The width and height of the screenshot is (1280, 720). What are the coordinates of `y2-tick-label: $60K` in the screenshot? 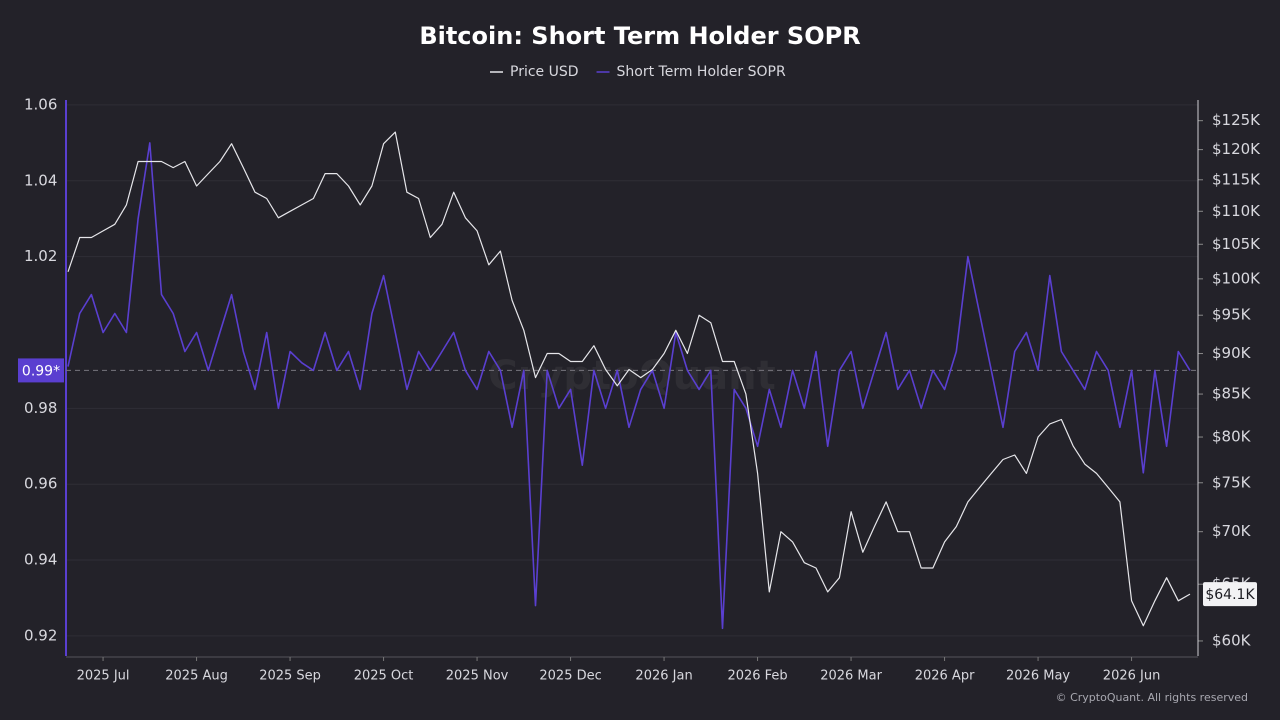 It's located at (1232, 640).